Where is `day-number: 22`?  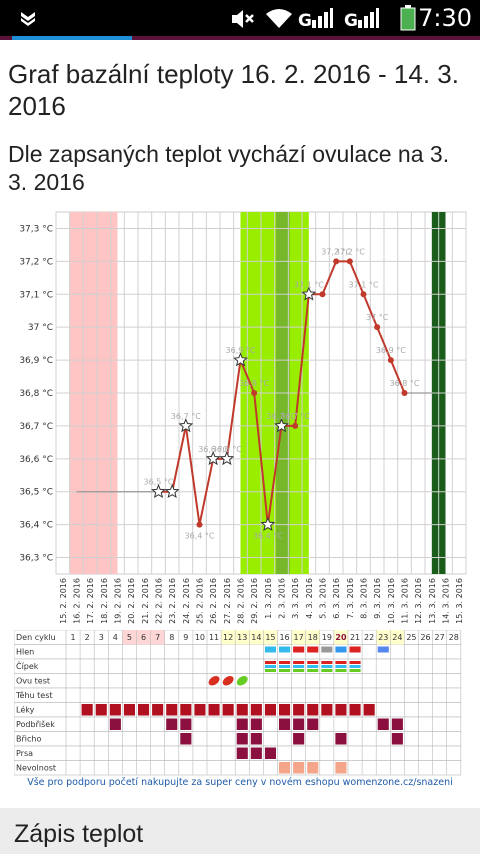 day-number: 22 is located at coordinates (369, 637).